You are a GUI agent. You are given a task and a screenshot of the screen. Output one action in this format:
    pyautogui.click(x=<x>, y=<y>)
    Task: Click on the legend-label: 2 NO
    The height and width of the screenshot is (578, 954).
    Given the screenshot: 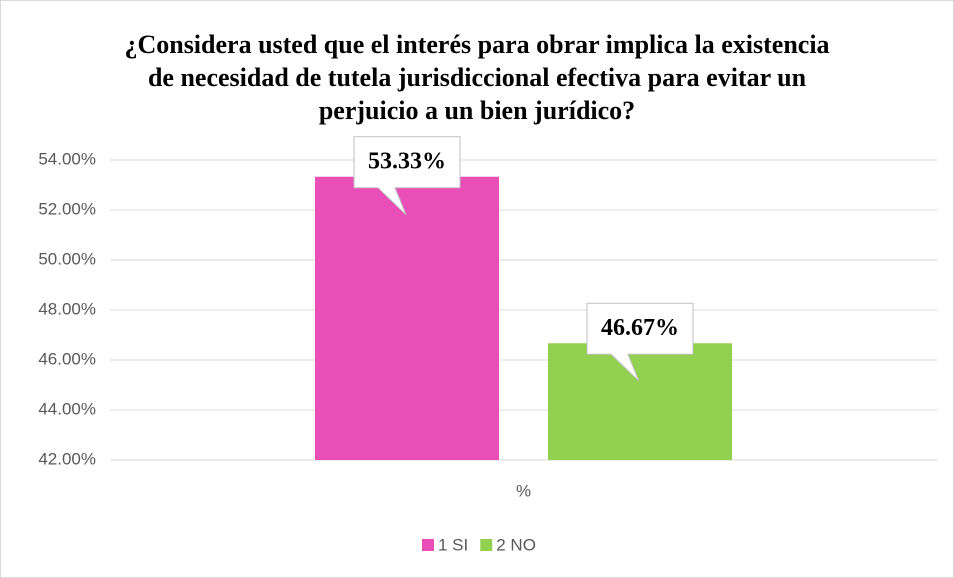 What is the action you would take?
    pyautogui.click(x=516, y=544)
    